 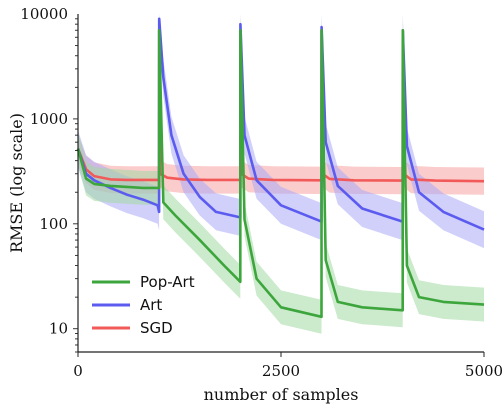 I want to click on legend: Pop-Art Art SGD, so click(x=143, y=305).